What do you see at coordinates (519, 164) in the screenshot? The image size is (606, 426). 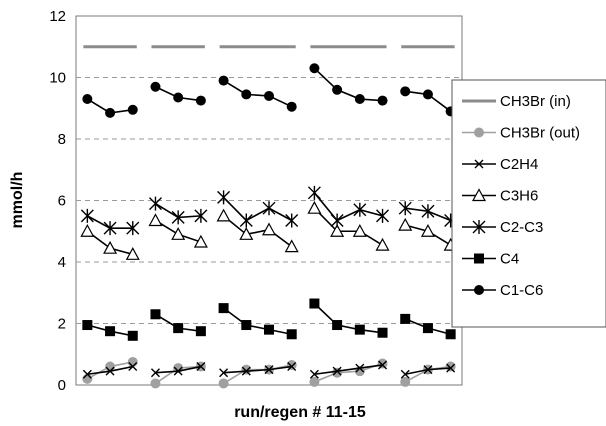 I see `legend-label: C2H4` at bounding box center [519, 164].